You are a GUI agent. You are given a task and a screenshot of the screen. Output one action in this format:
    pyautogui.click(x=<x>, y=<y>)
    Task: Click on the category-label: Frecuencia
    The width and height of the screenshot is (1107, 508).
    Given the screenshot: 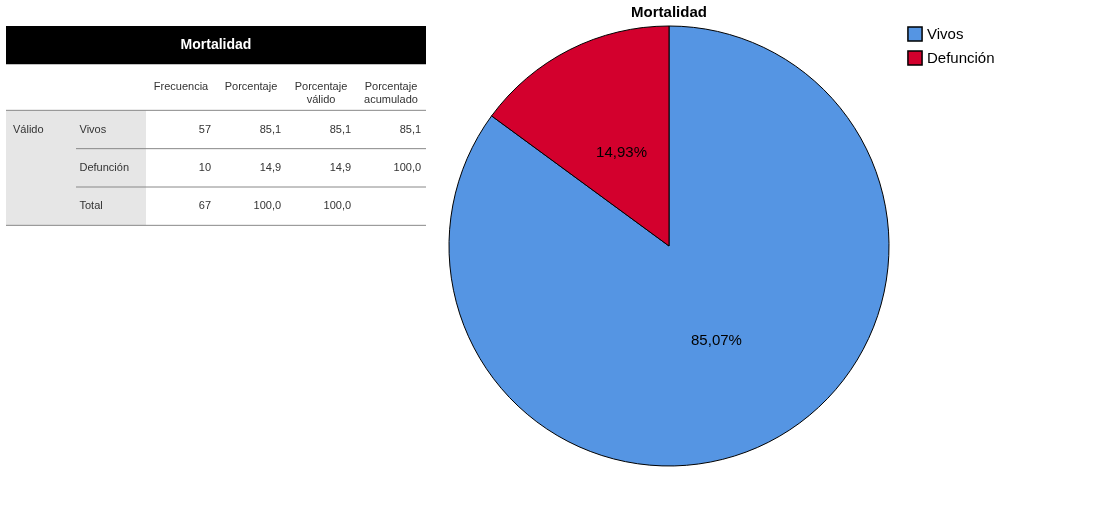 What is the action you would take?
    pyautogui.click(x=181, y=86)
    